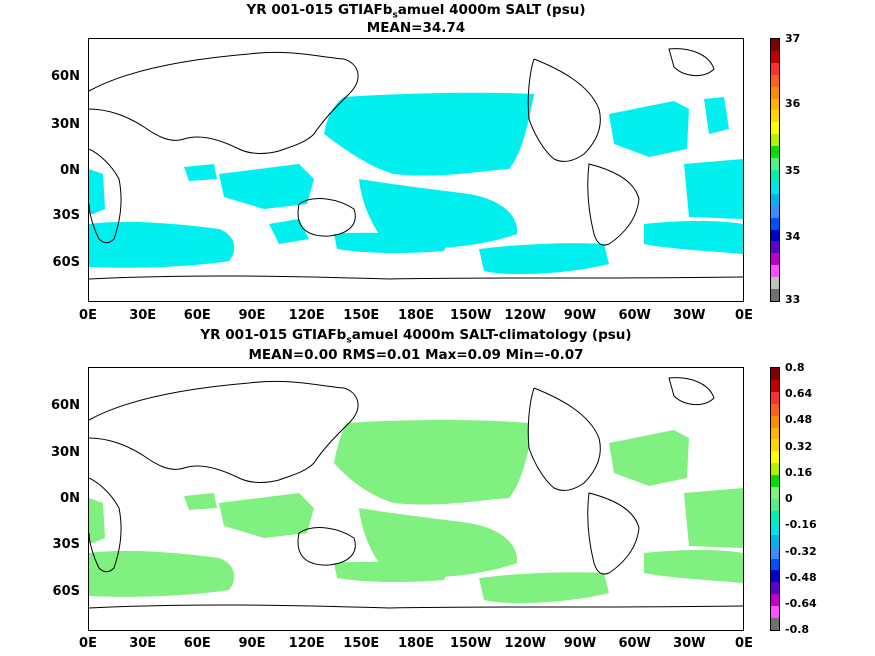 The image size is (875, 656). Describe the element at coordinates (252, 315) in the screenshot. I see `lon-label: 90E` at that location.